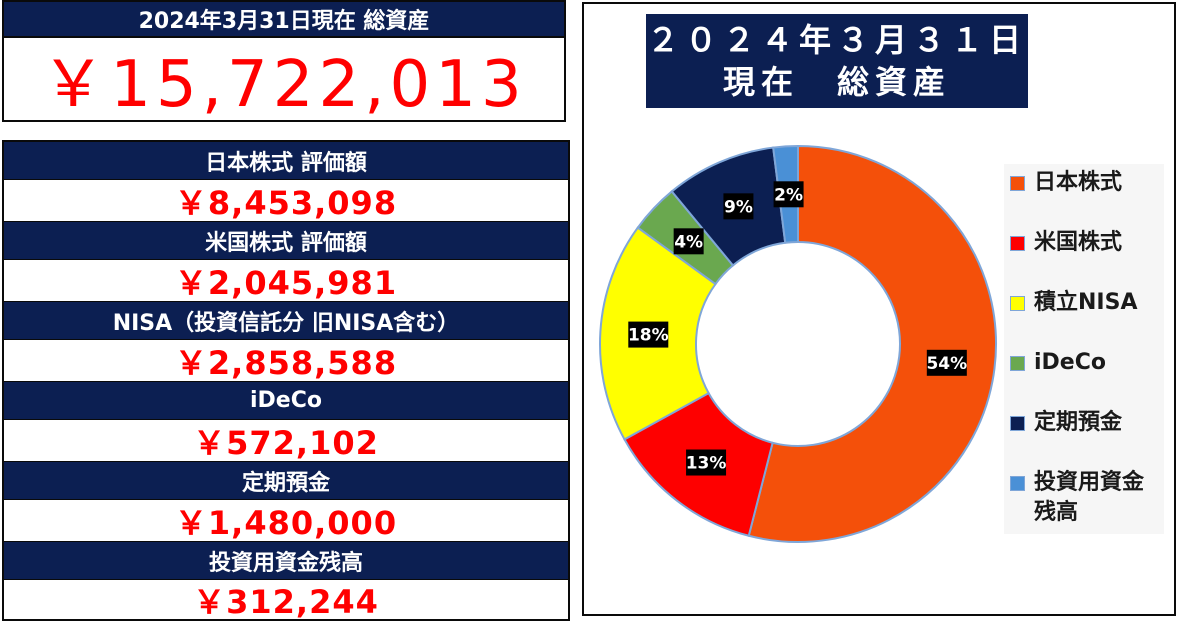 The width and height of the screenshot is (1180, 623). Describe the element at coordinates (286, 361) in the screenshot. I see `breakdown-value-nisa: ￥2,858,588` at that location.